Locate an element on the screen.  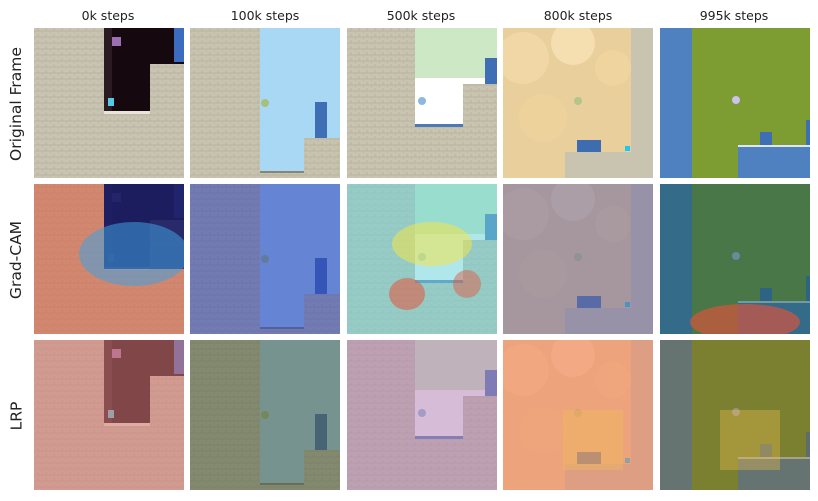
lrp-panel-white-cloud is located at coordinates (422, 415).